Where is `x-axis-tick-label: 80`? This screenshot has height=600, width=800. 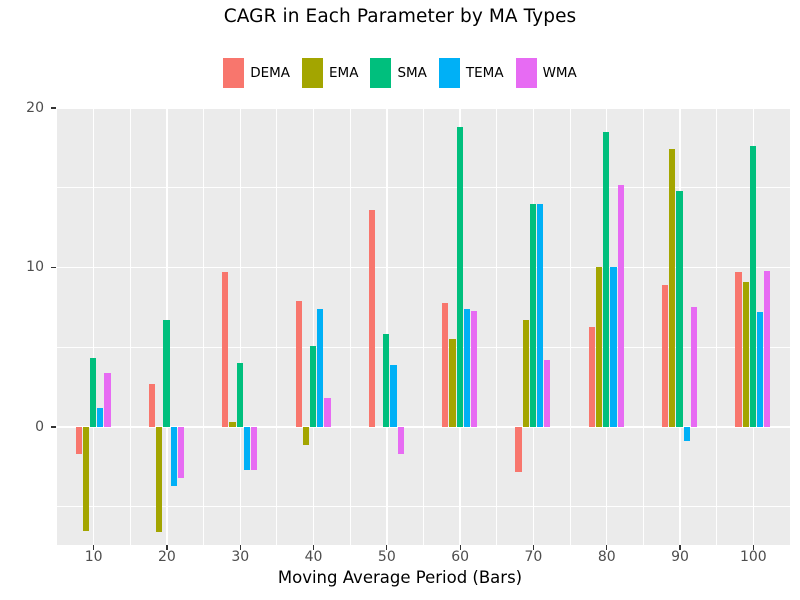 x-axis-tick-label: 80 is located at coordinates (606, 557).